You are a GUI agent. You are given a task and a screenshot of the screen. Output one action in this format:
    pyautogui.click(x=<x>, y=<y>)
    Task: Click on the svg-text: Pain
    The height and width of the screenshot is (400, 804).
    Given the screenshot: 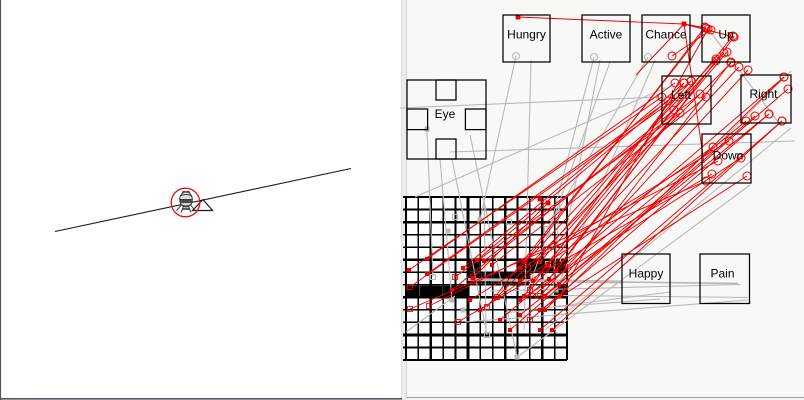 What is the action you would take?
    pyautogui.click(x=722, y=274)
    